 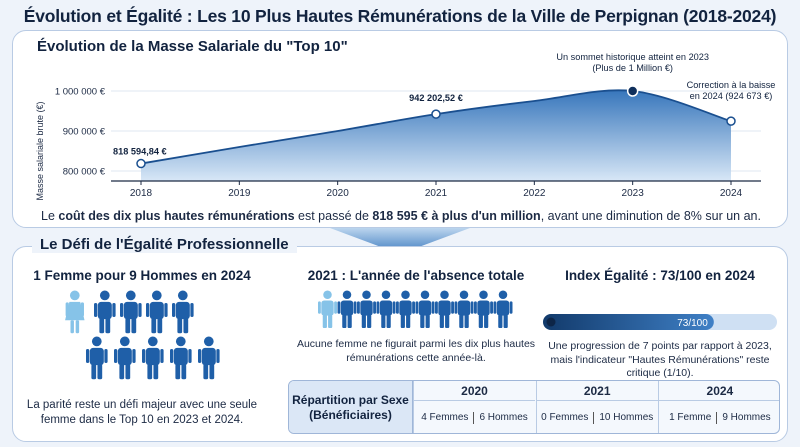 I want to click on female-person-icon, so click(x=75, y=312).